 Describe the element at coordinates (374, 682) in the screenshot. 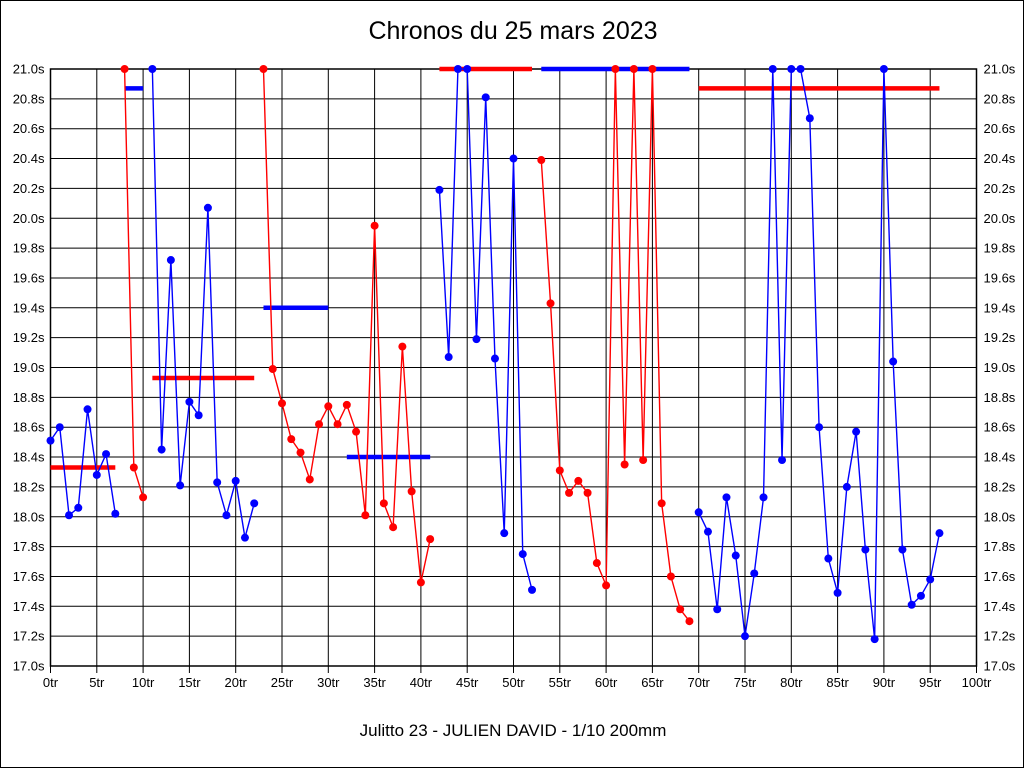

I see `x-tick-label: 35tr` at that location.